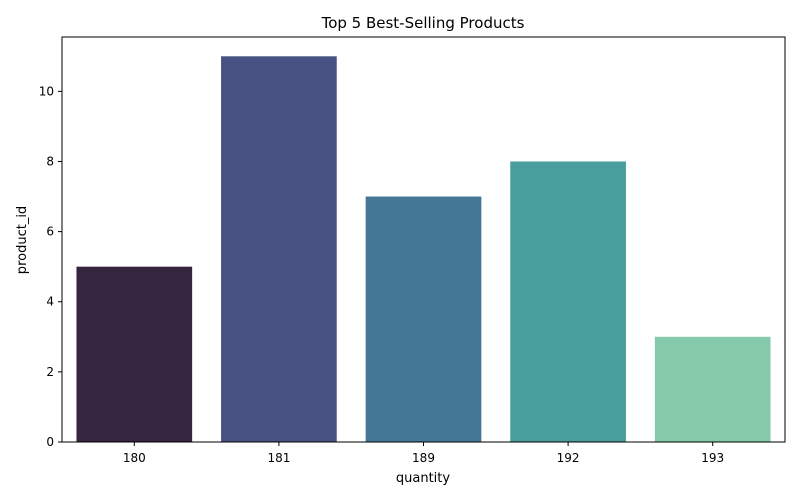 The image size is (800, 504). I want to click on x-tick-label: 192, so click(568, 458).